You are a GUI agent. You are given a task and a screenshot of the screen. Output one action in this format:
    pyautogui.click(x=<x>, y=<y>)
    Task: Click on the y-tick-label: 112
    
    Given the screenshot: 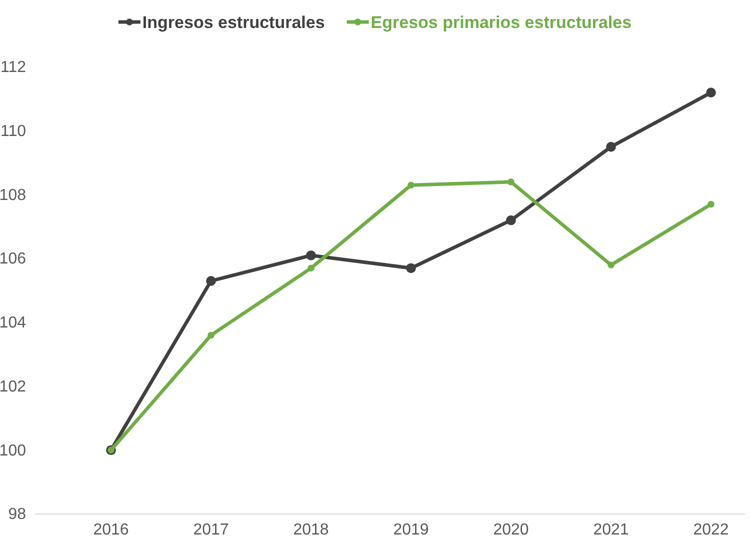 What is the action you would take?
    pyautogui.click(x=13, y=67)
    